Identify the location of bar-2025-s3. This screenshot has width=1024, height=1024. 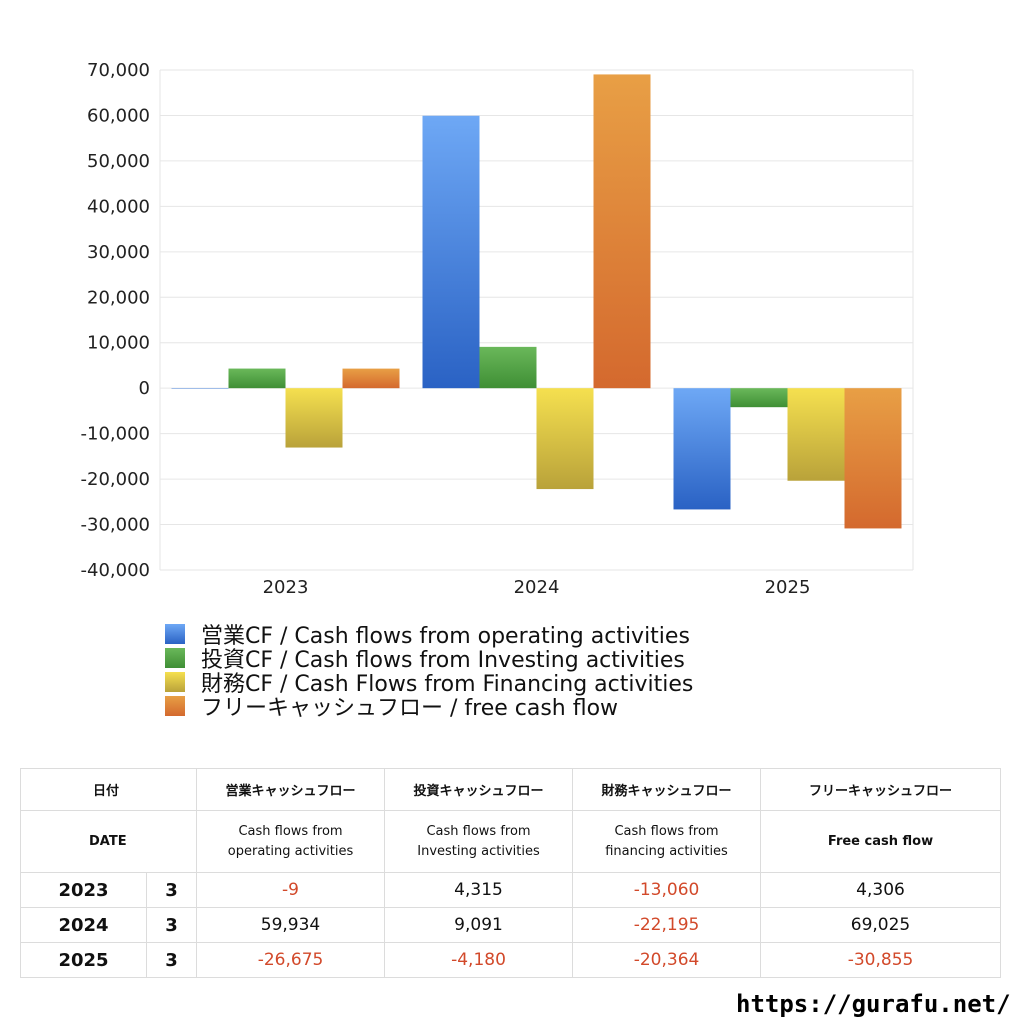
(873, 458).